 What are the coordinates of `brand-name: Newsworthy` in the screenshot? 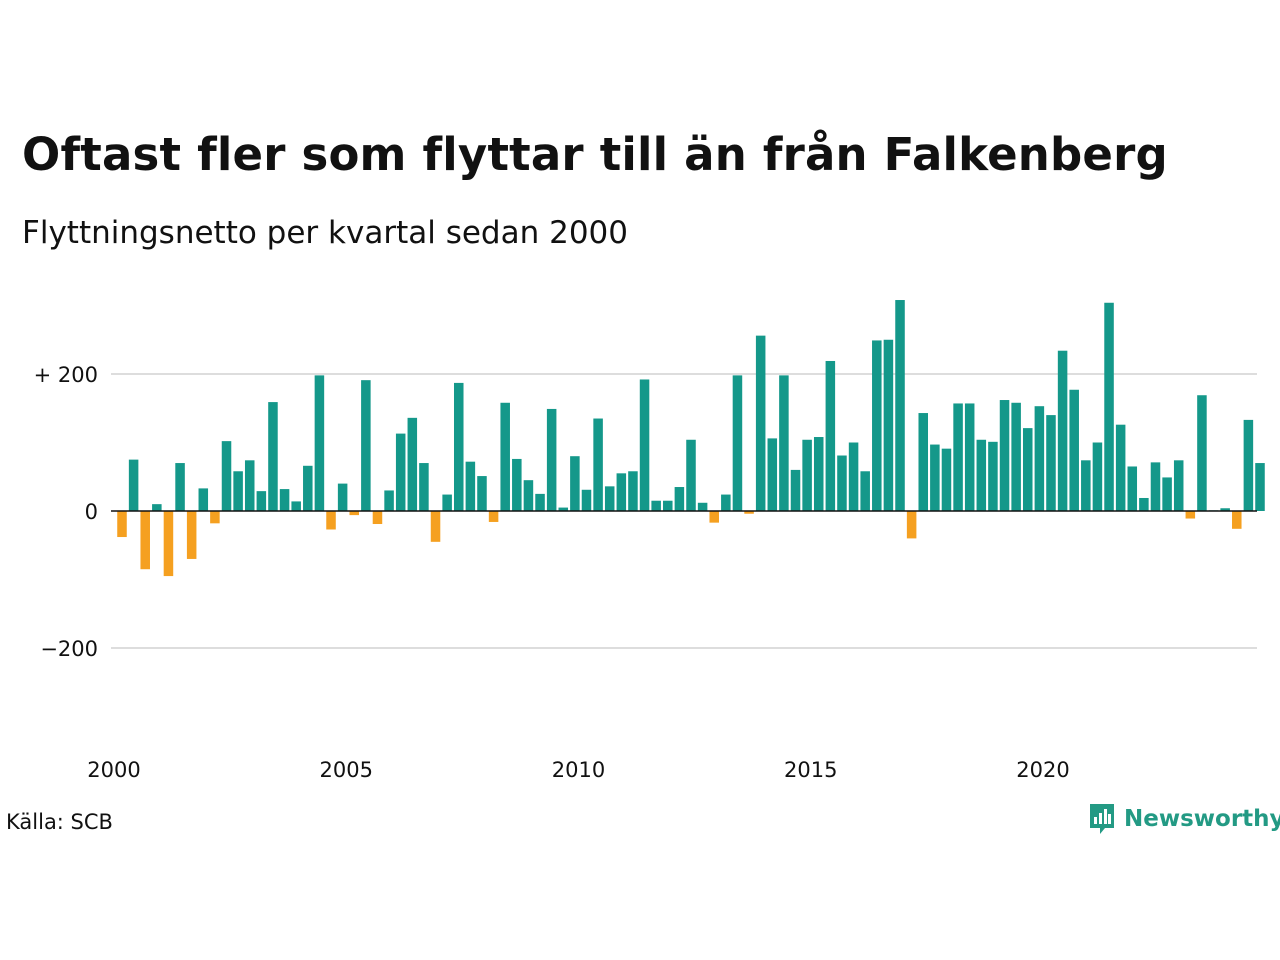 It's located at (1202, 819).